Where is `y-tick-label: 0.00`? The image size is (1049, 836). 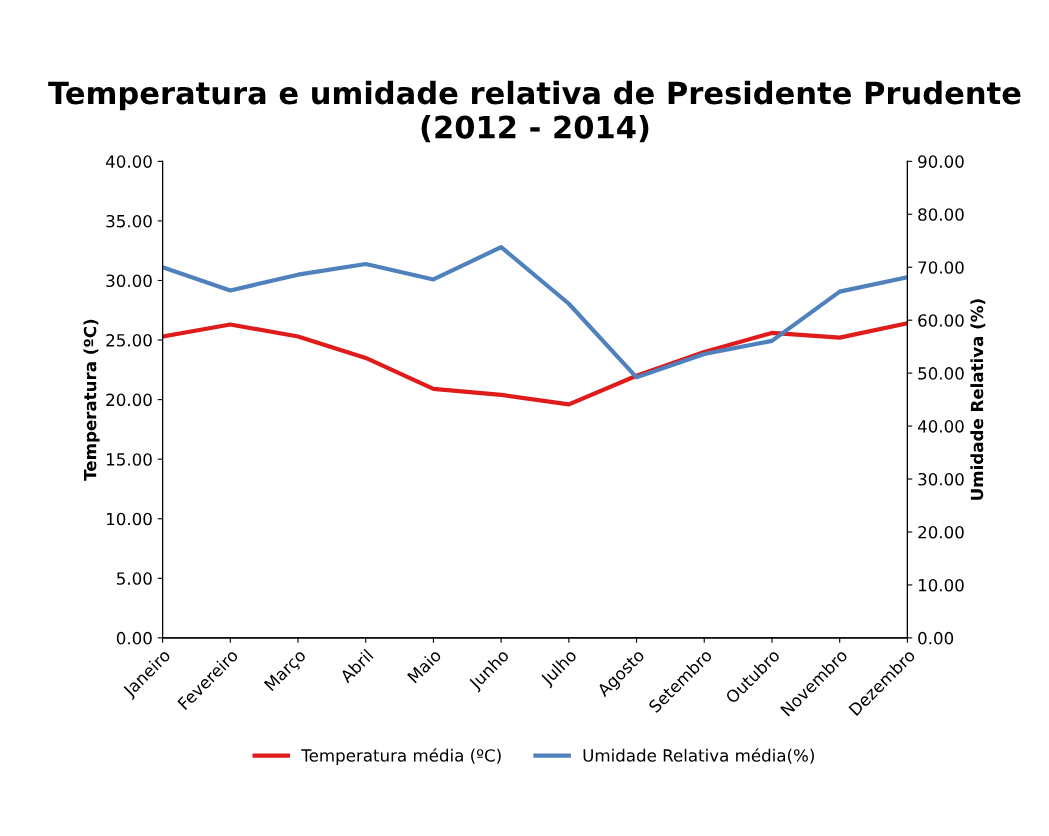
y-tick-label: 0.00 is located at coordinates (134, 638).